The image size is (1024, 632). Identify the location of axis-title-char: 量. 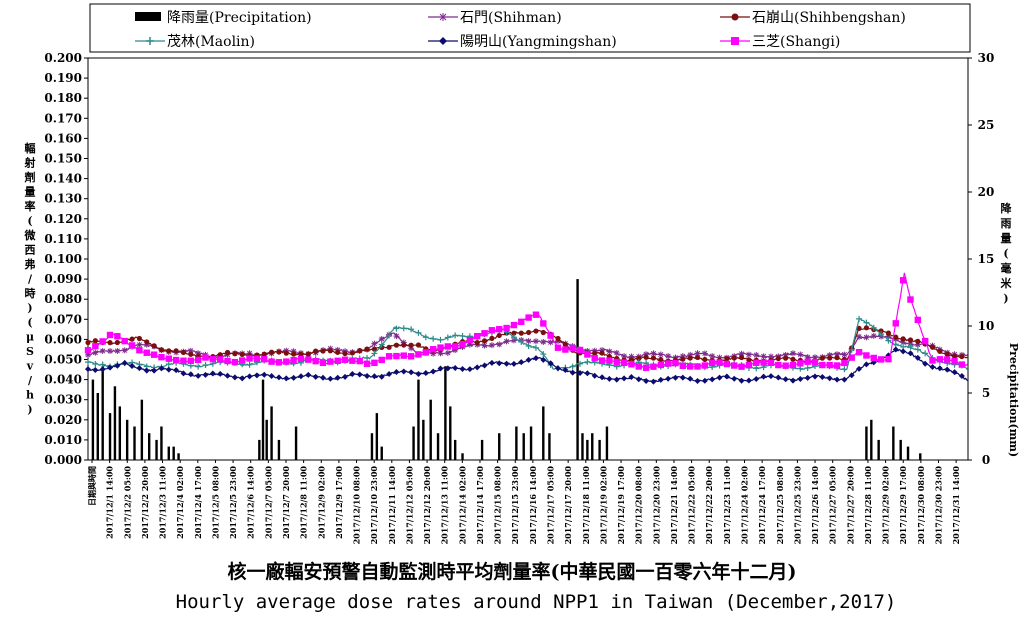
(30, 192).